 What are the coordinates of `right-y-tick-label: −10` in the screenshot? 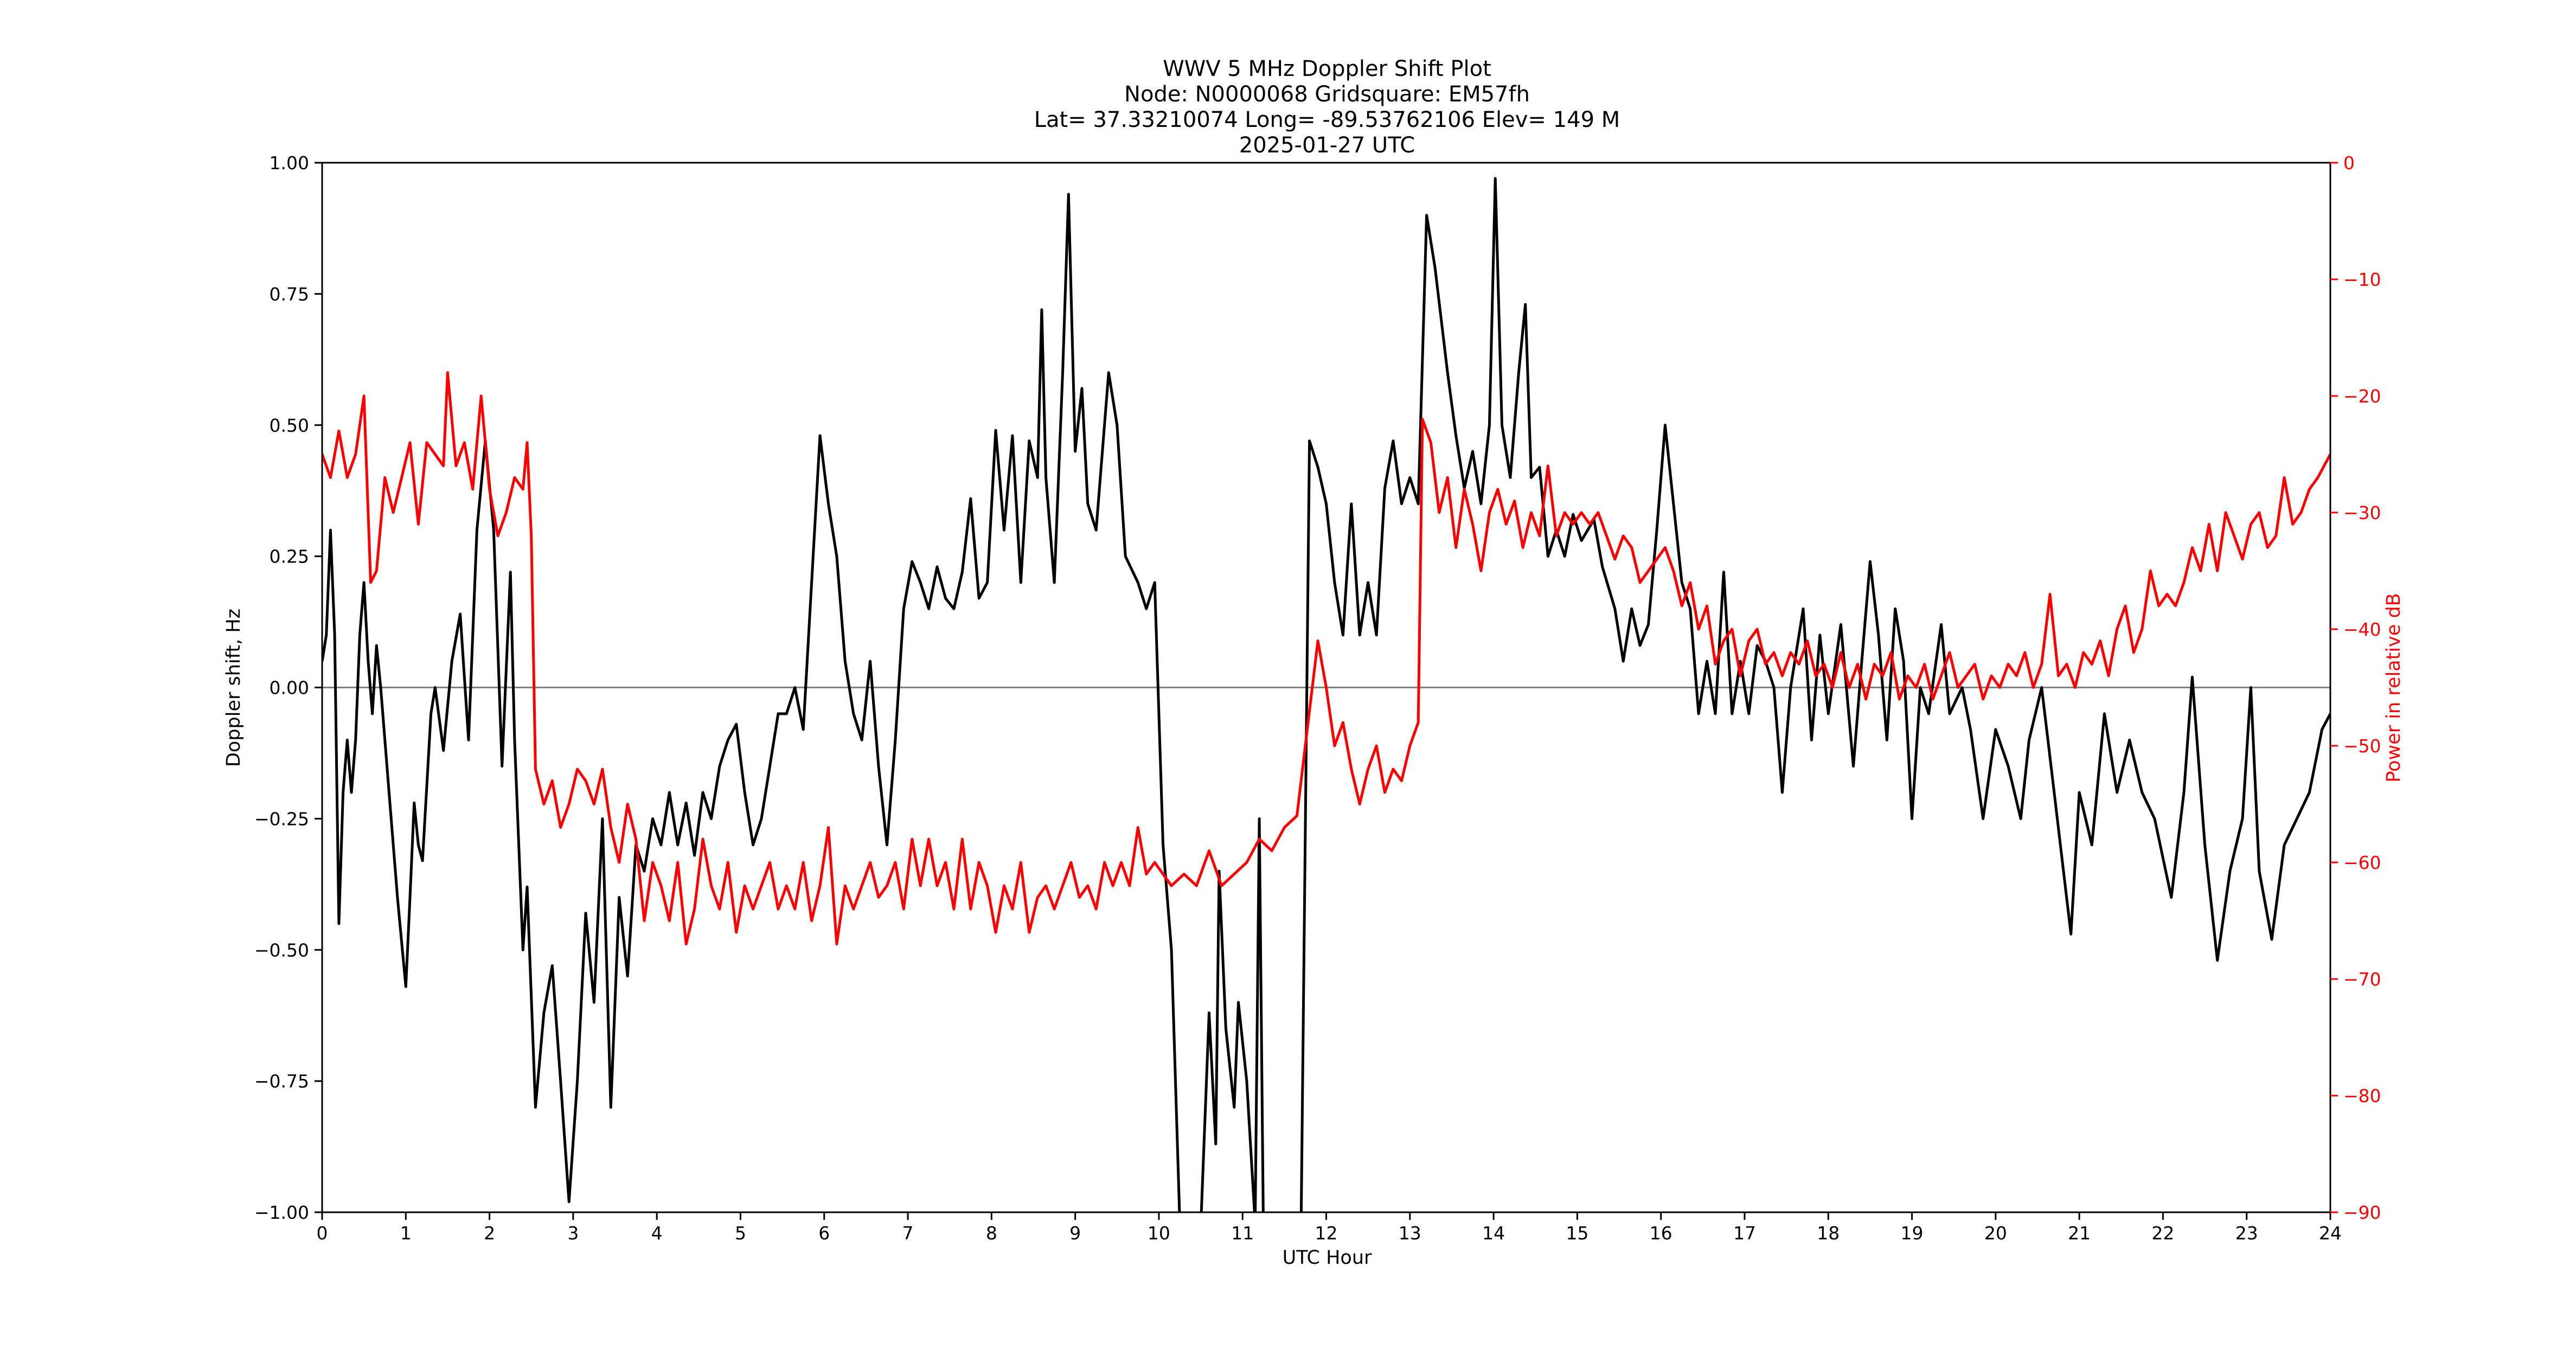 It's located at (2362, 279).